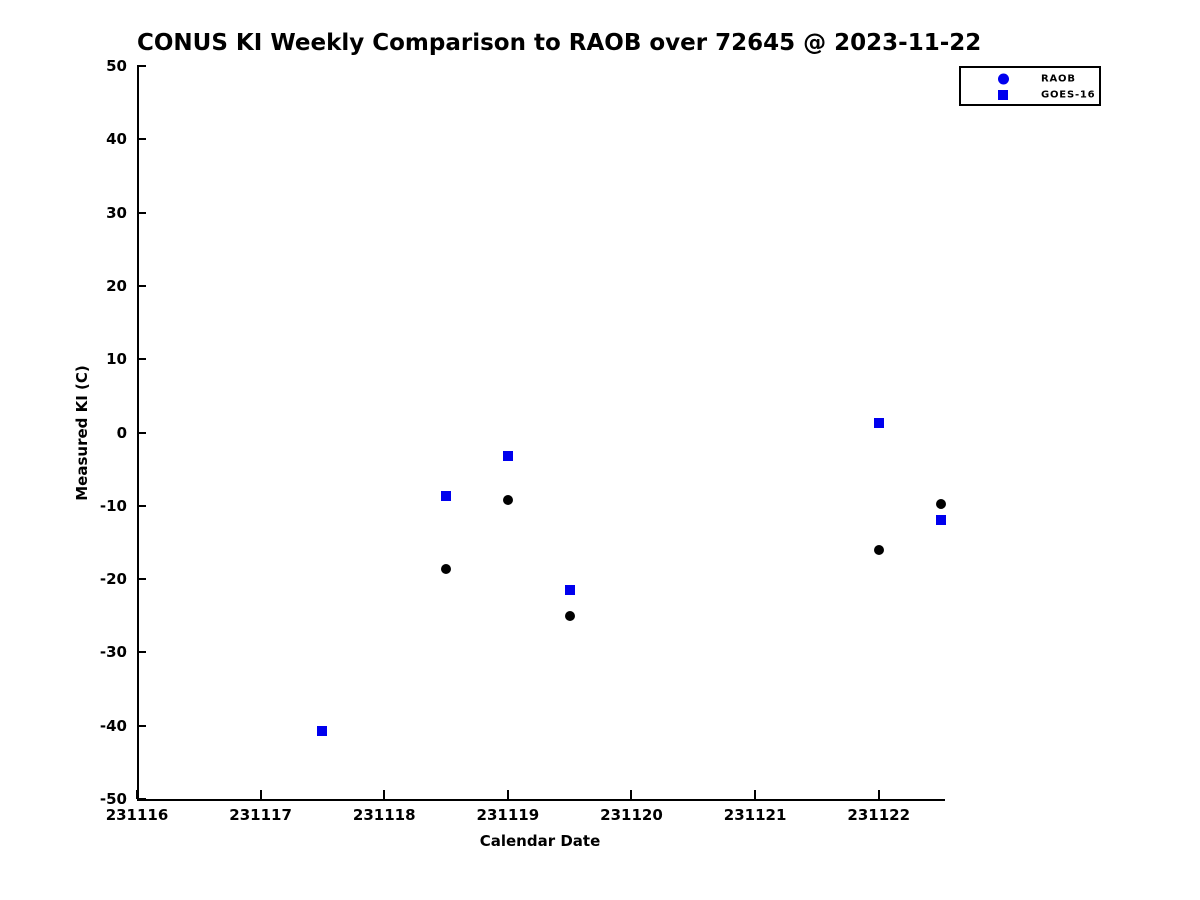  What do you see at coordinates (1003, 79) in the screenshot?
I see `raob-marker-icon` at bounding box center [1003, 79].